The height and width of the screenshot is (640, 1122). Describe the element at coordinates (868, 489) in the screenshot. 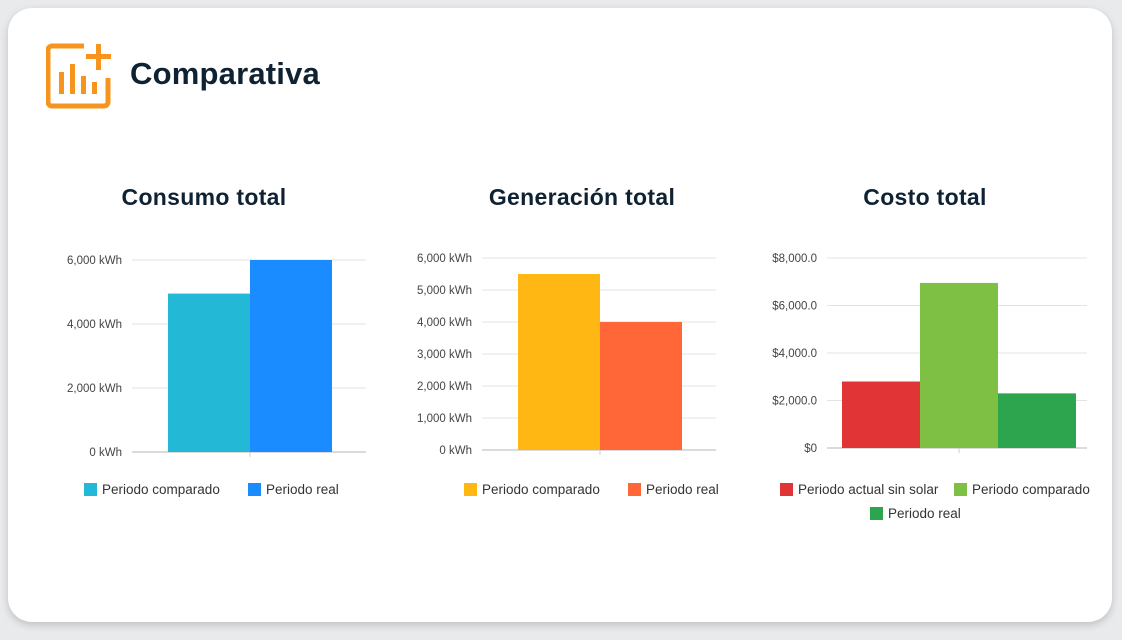

I see `legend-label: Periodo actual sin solar` at that location.